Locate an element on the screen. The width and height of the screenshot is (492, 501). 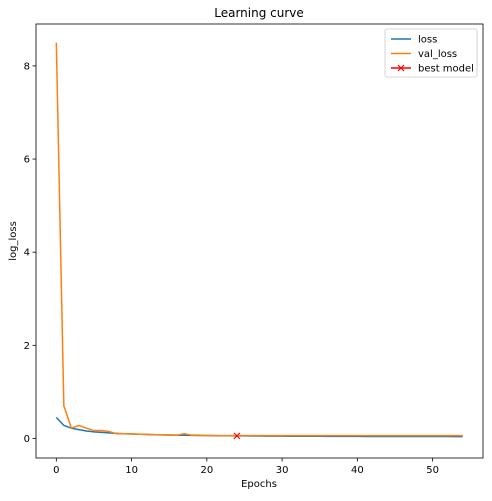
y-axis-label: log_loss is located at coordinates (13, 241).